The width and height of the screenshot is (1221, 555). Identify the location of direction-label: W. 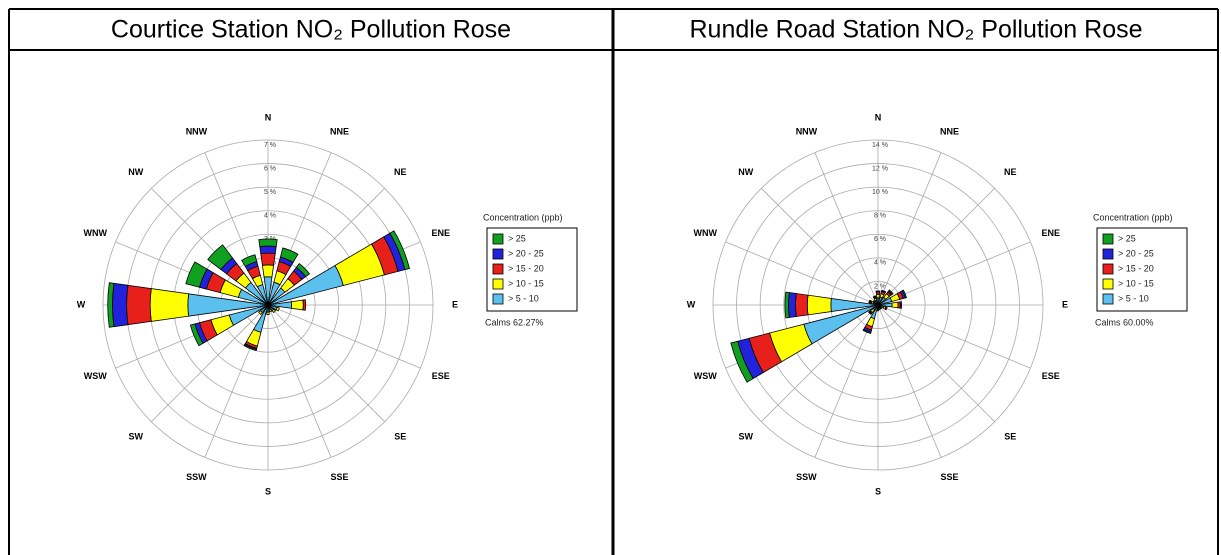
(691, 304).